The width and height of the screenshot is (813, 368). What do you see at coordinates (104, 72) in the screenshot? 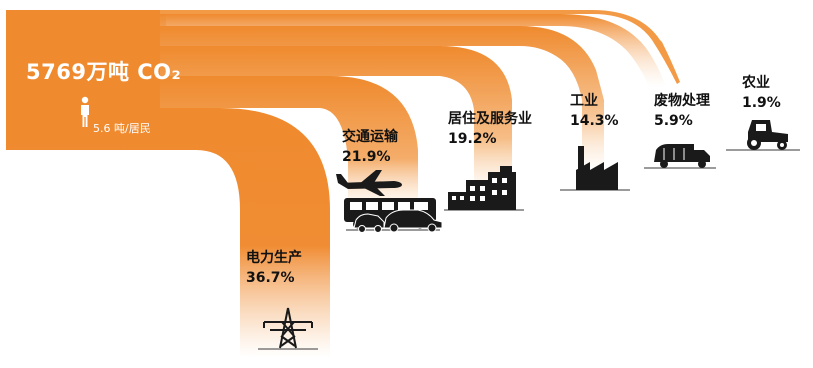
I see `total-emissions: 5769万吨 CO₂` at bounding box center [104, 72].